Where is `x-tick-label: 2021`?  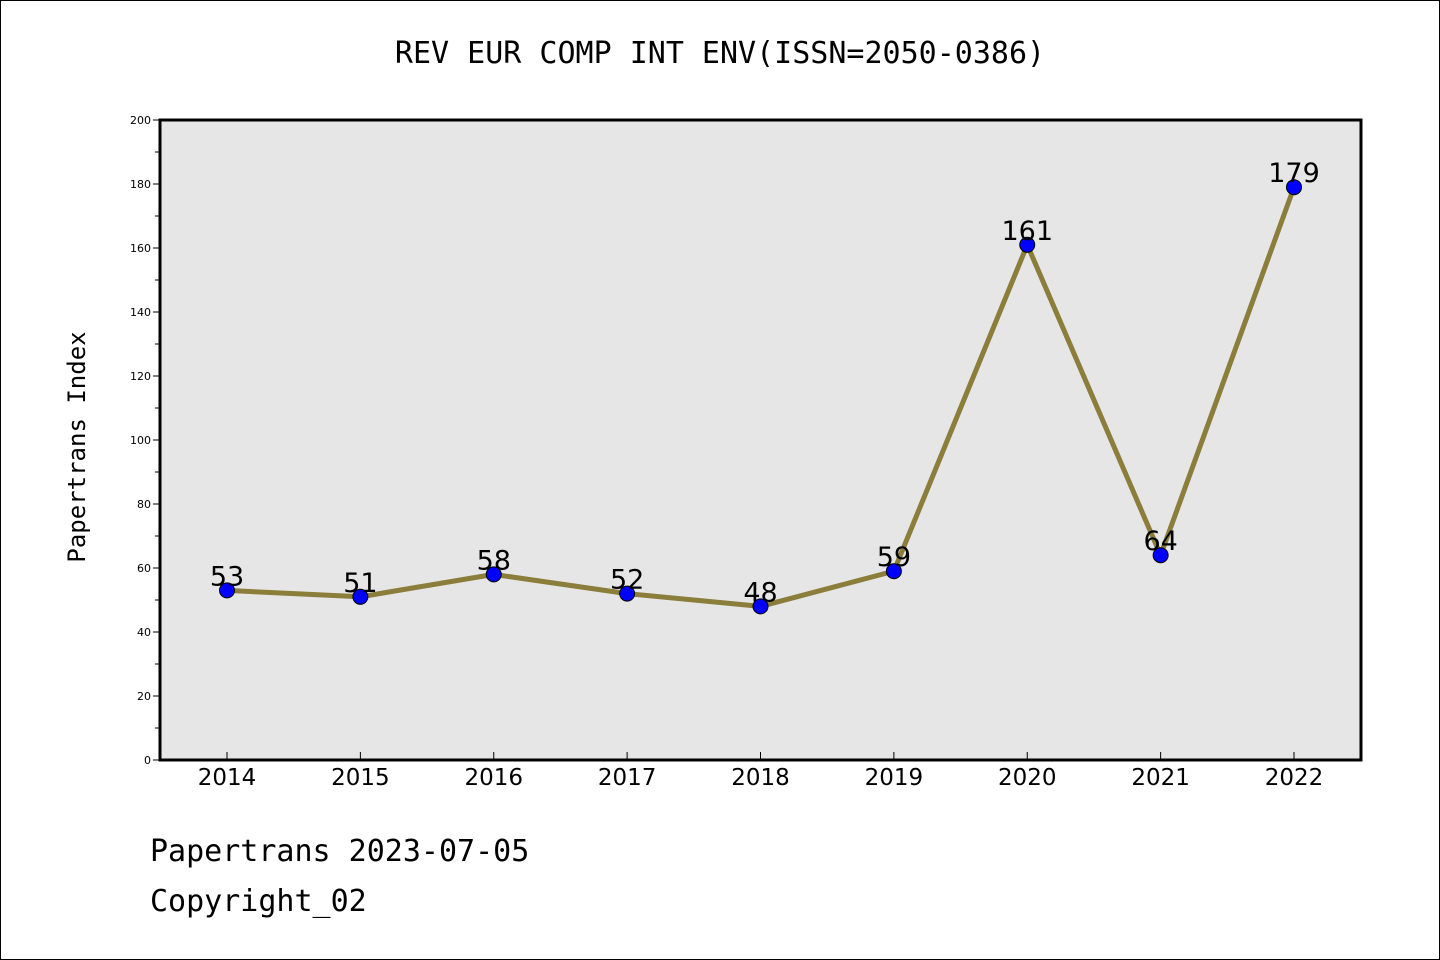 x-tick-label: 2021 is located at coordinates (1160, 778).